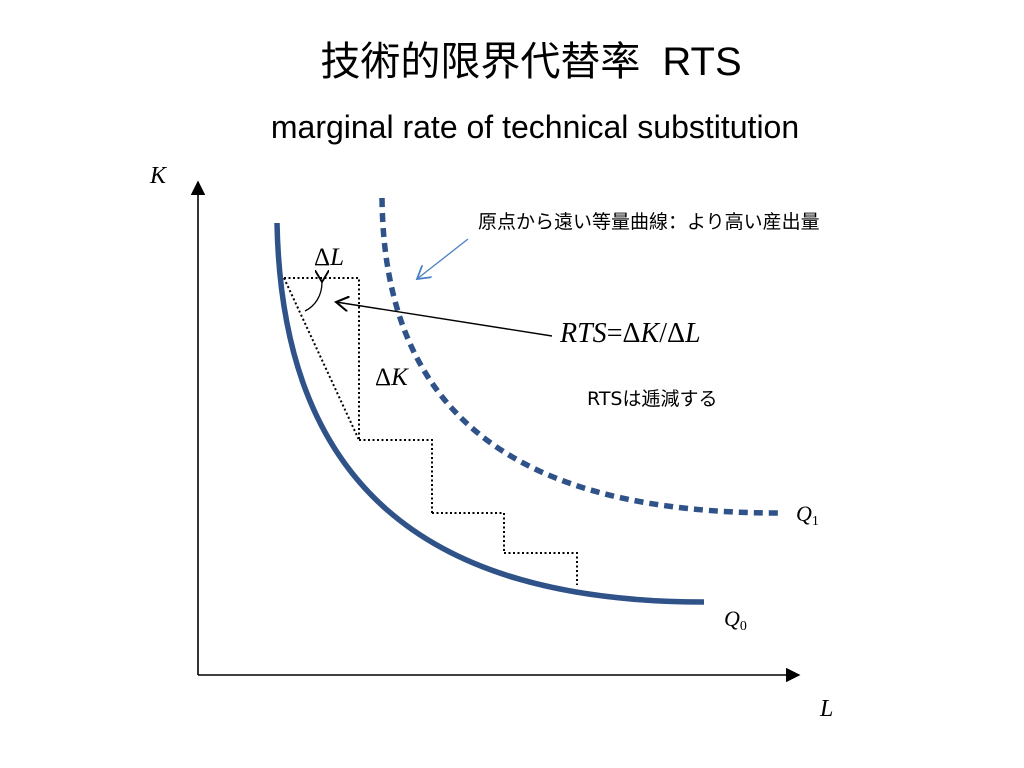 This screenshot has width=1024, height=768. I want to click on rts-pointer-arrow, so click(444, 319).